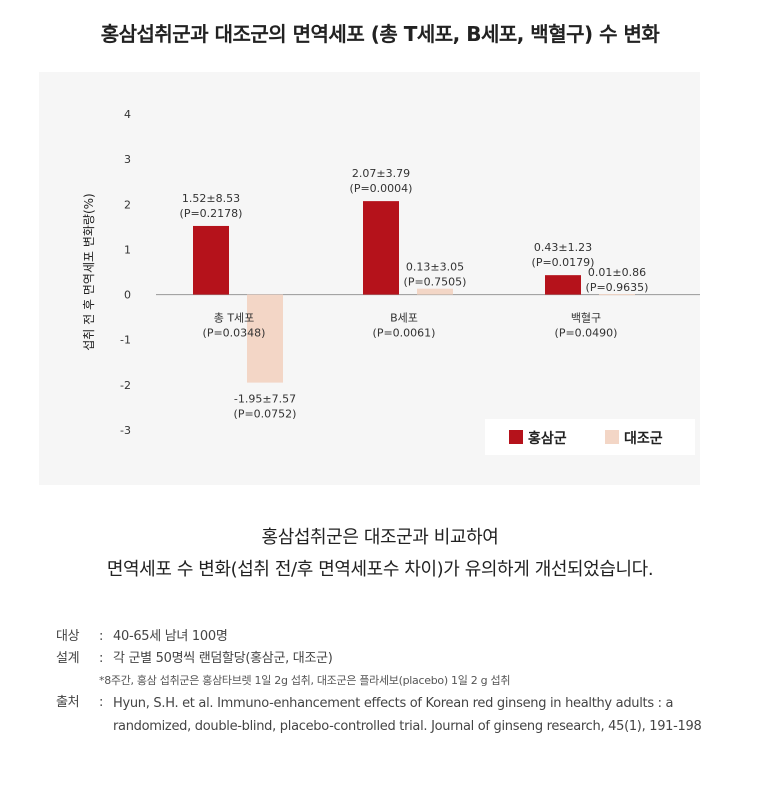 This screenshot has width=760, height=798. I want to click on data-label: 0.13±3.05, so click(435, 267).